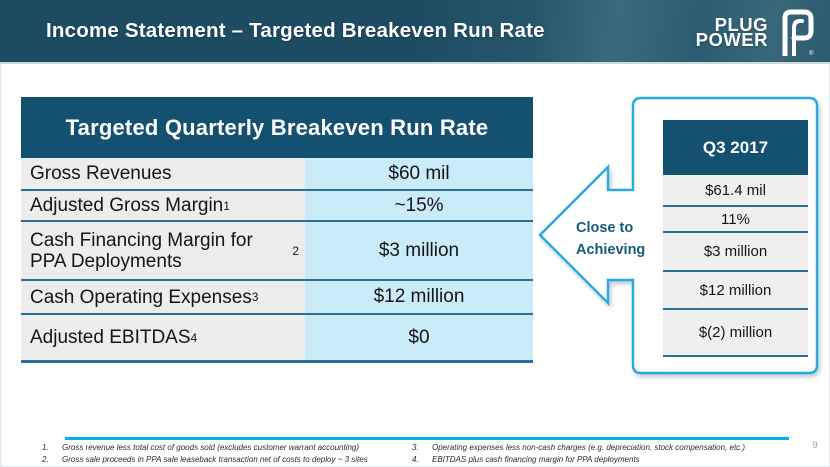 The image size is (830, 467). I want to click on table-row: Gross Revenues $60 mil, so click(277, 174).